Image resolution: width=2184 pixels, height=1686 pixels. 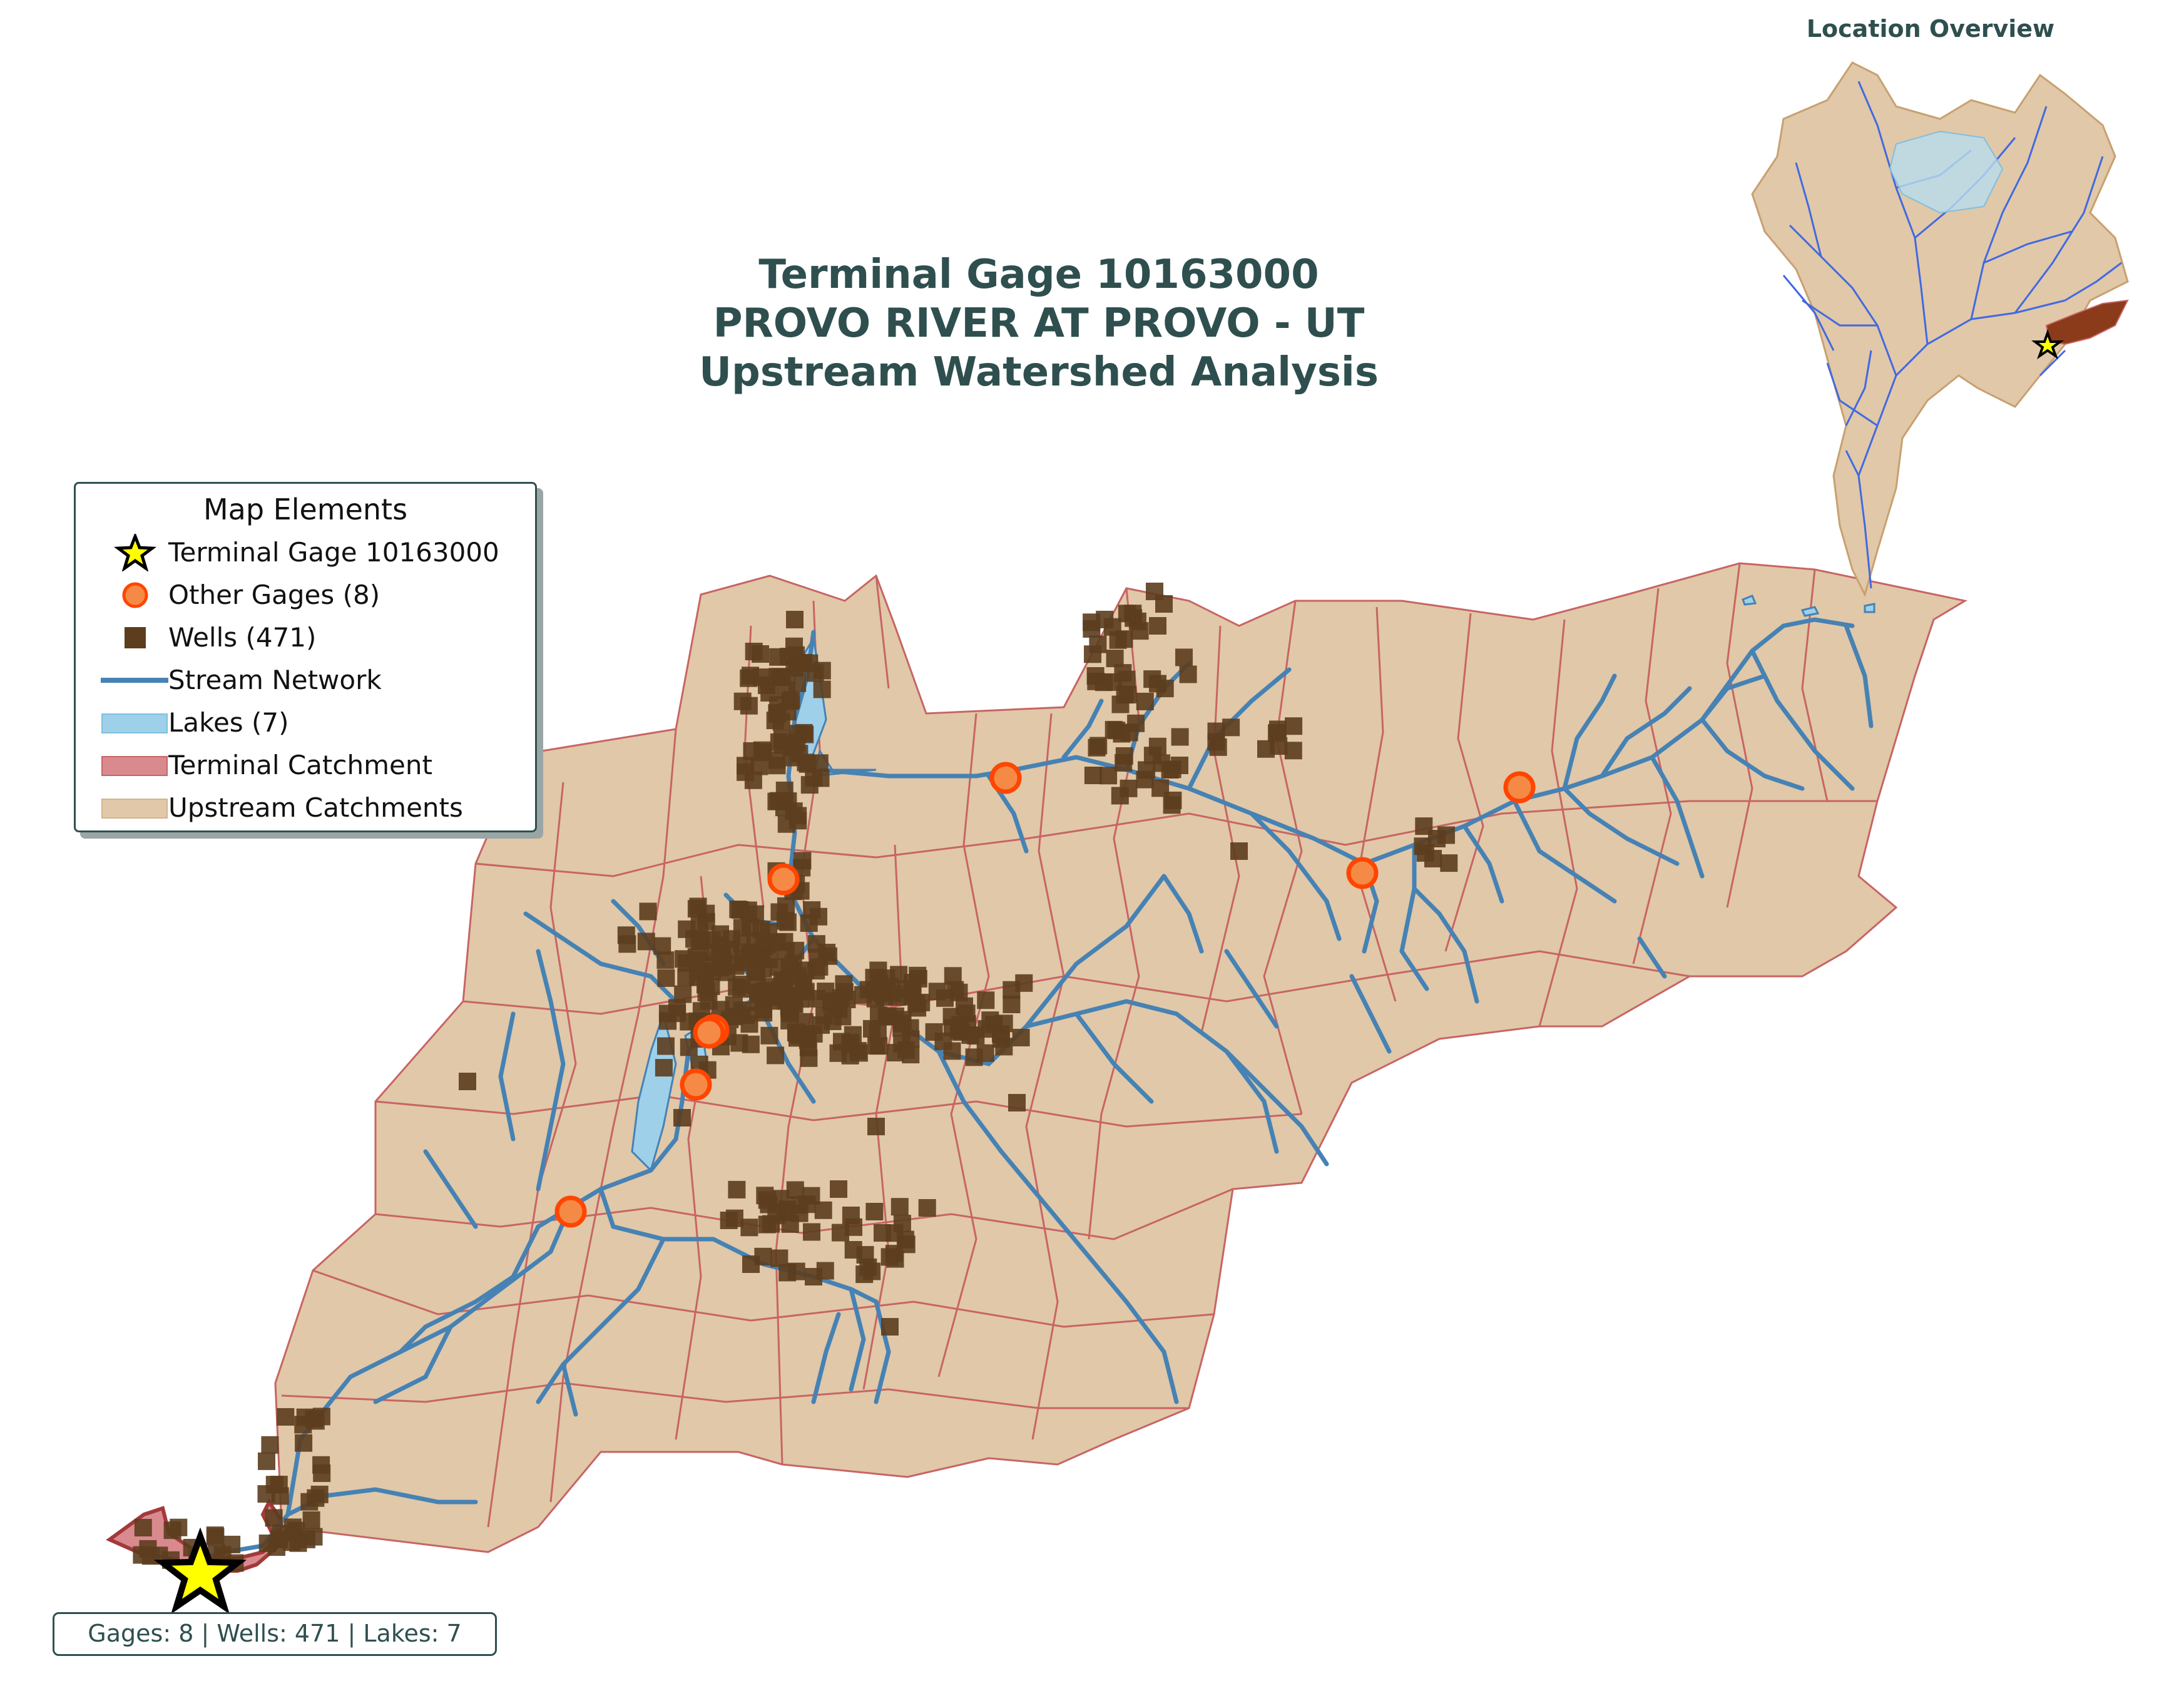 I want to click on circle-icon, so click(x=135, y=595).